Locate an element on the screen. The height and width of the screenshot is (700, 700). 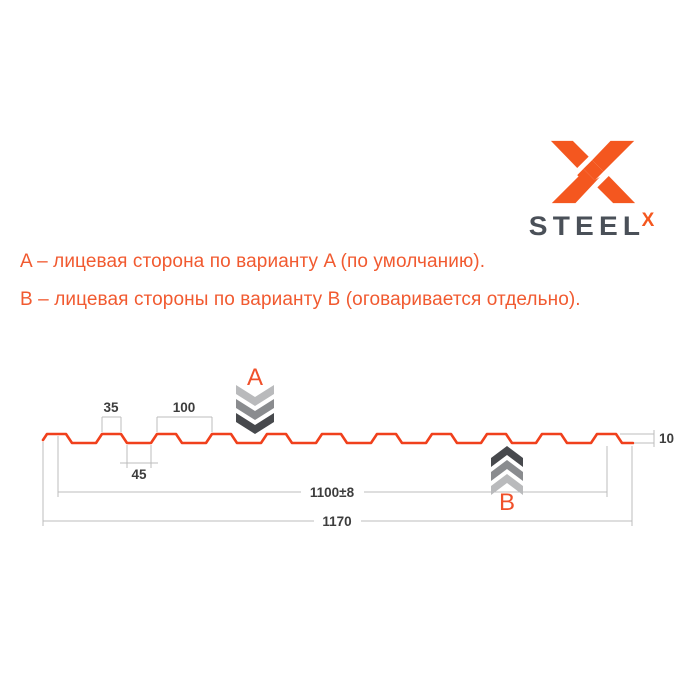
brand-x-mark: X is located at coordinates (648, 220).